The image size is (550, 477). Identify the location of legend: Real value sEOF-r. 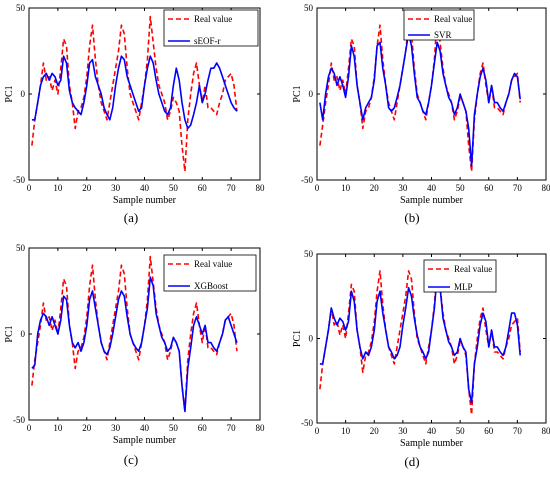
(211, 28).